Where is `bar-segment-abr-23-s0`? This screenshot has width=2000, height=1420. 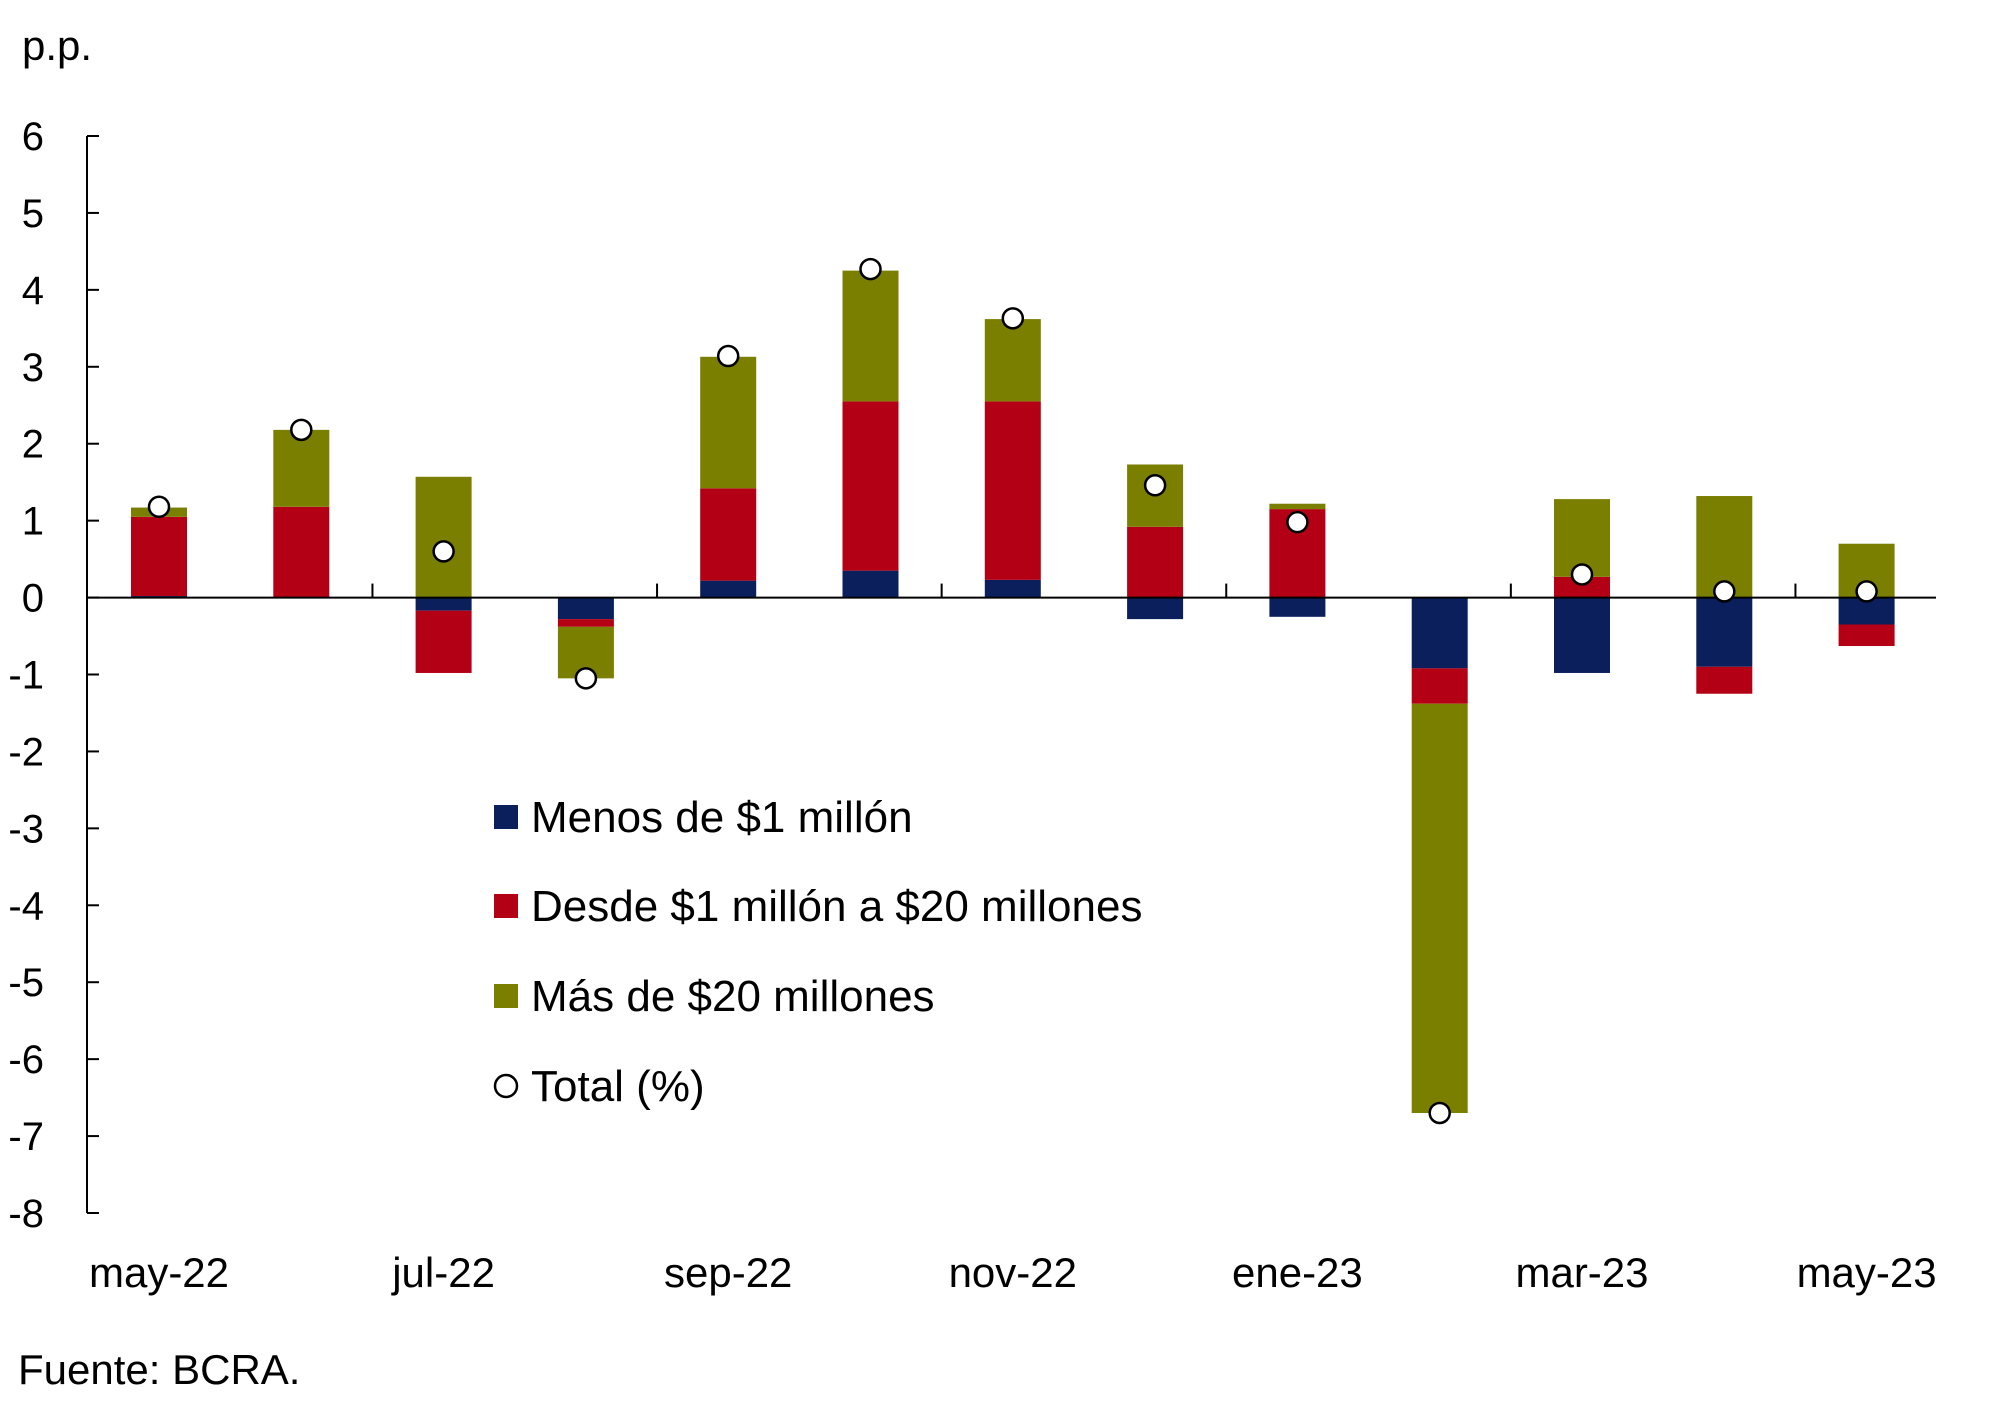
bar-segment-abr-23-s0 is located at coordinates (1724, 632).